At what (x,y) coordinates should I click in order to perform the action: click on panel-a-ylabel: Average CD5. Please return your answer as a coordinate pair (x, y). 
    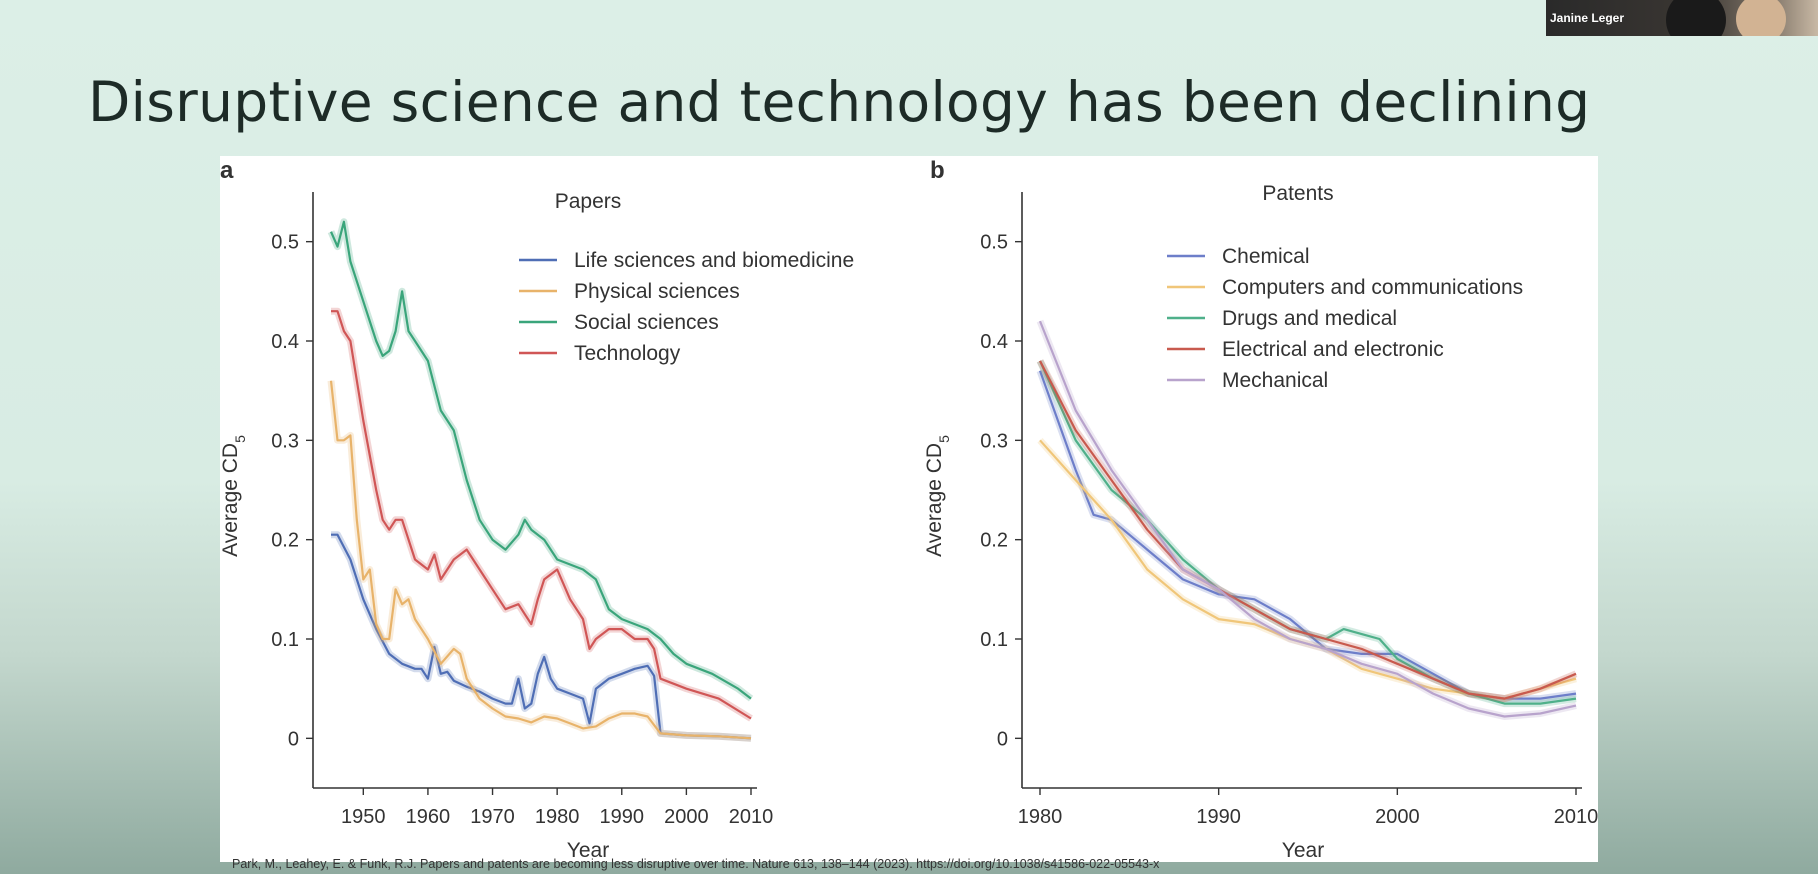
    Looking at the image, I should click on (234, 496).